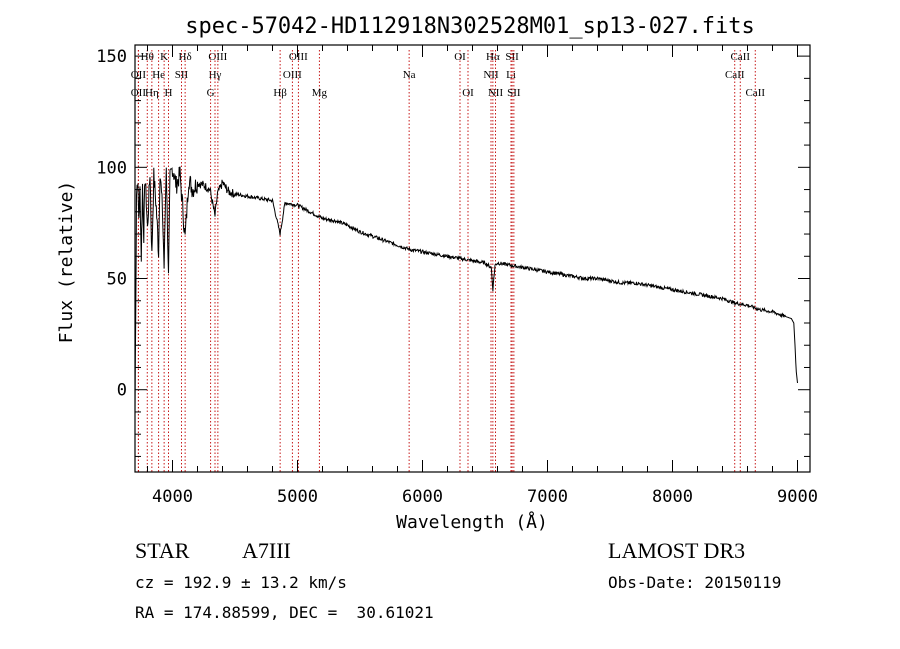  What do you see at coordinates (152, 93) in the screenshot?
I see `line-label: Hη` at bounding box center [152, 93].